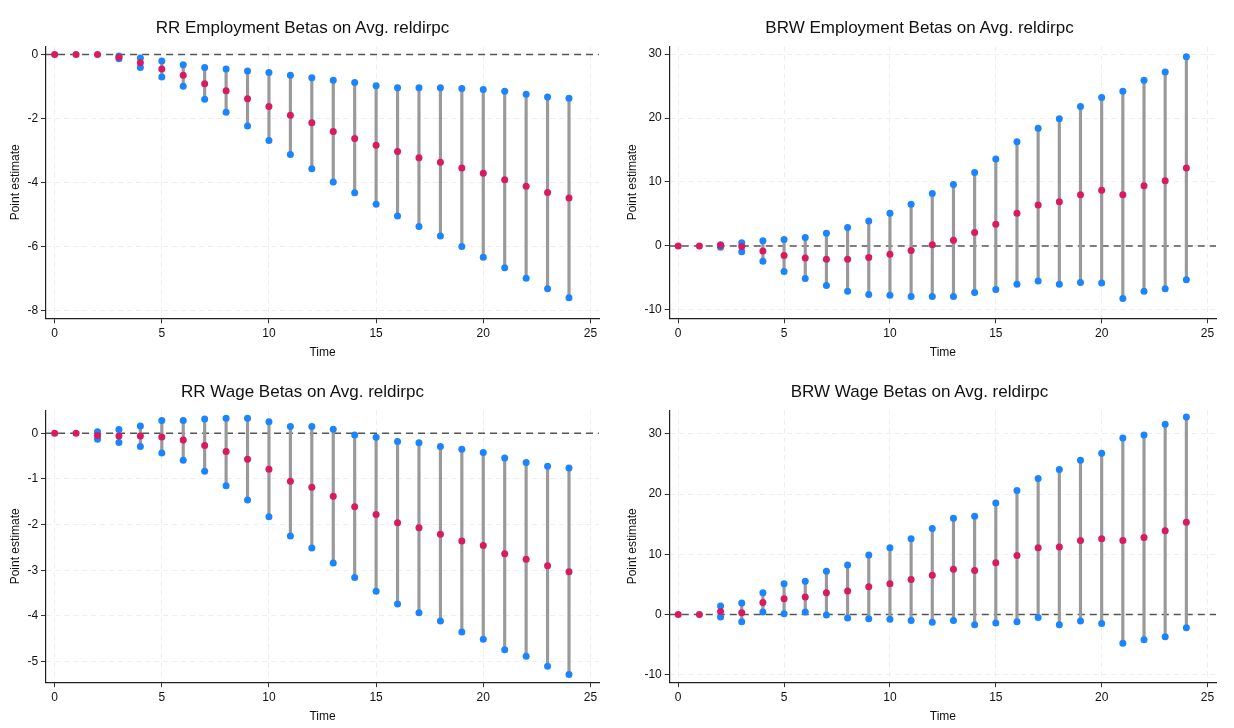  What do you see at coordinates (33, 478) in the screenshot?
I see `y-tick-label: -1` at bounding box center [33, 478].